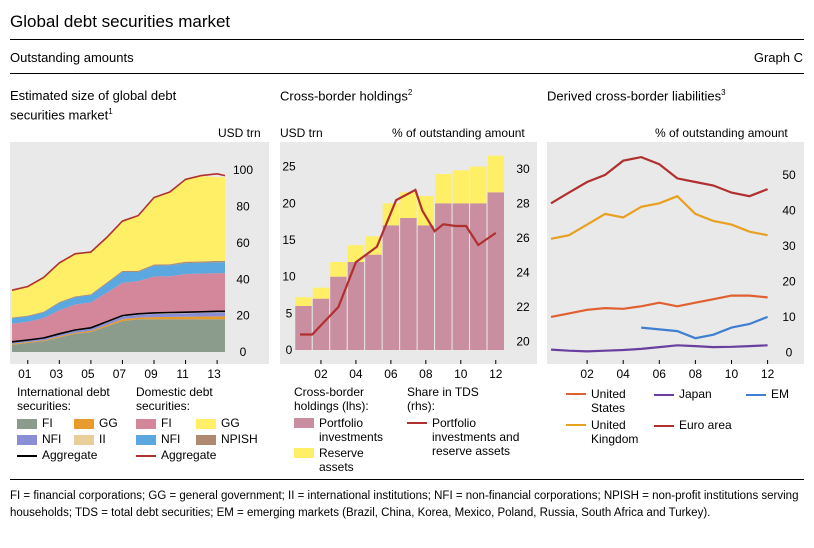 Image resolution: width=814 pixels, height=548 pixels. I want to click on panel2-unit-left: USD trn, so click(301, 133).